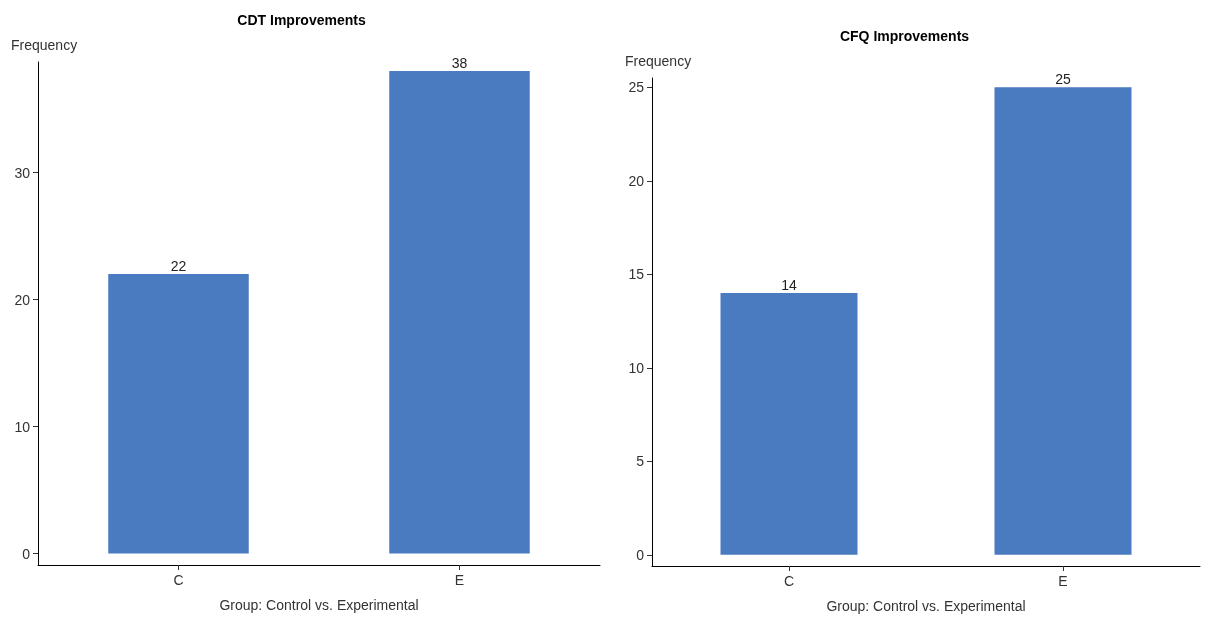 The height and width of the screenshot is (620, 1206). Describe the element at coordinates (636, 87) in the screenshot. I see `y-tick-label: 25` at that location.